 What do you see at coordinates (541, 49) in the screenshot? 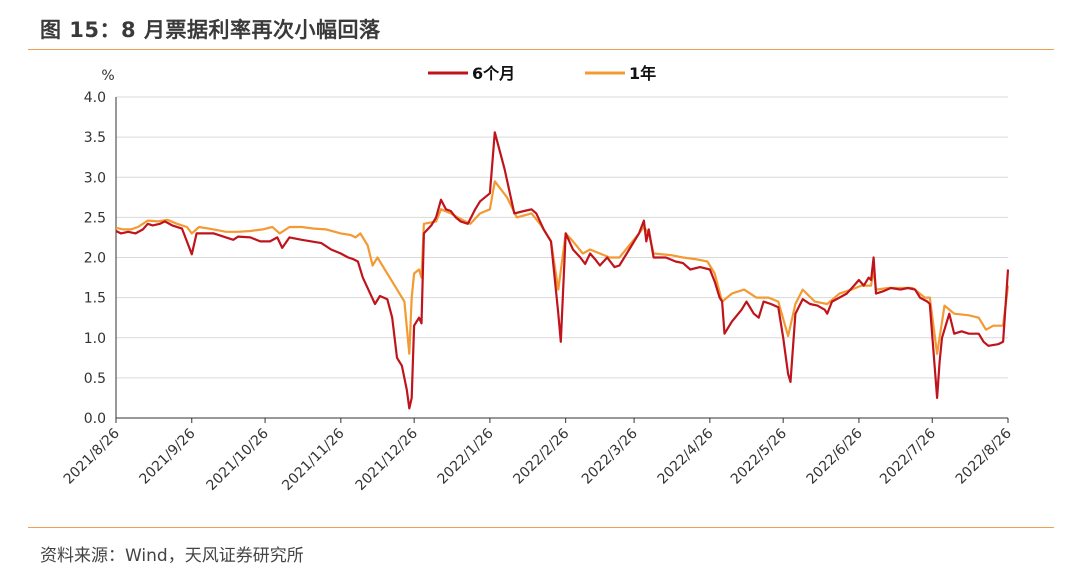
I see `top-rule` at bounding box center [541, 49].